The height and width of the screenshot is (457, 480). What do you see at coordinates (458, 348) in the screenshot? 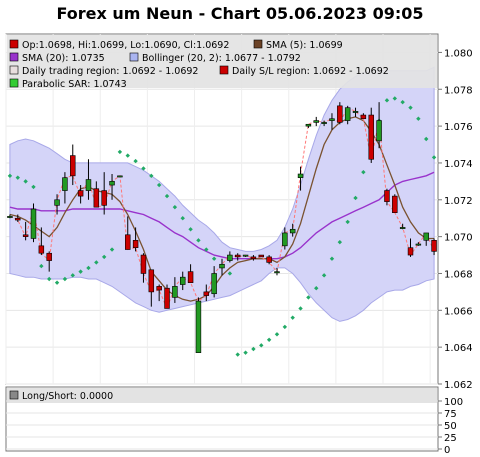
I see `y-tick-label: 1.064` at bounding box center [458, 348].